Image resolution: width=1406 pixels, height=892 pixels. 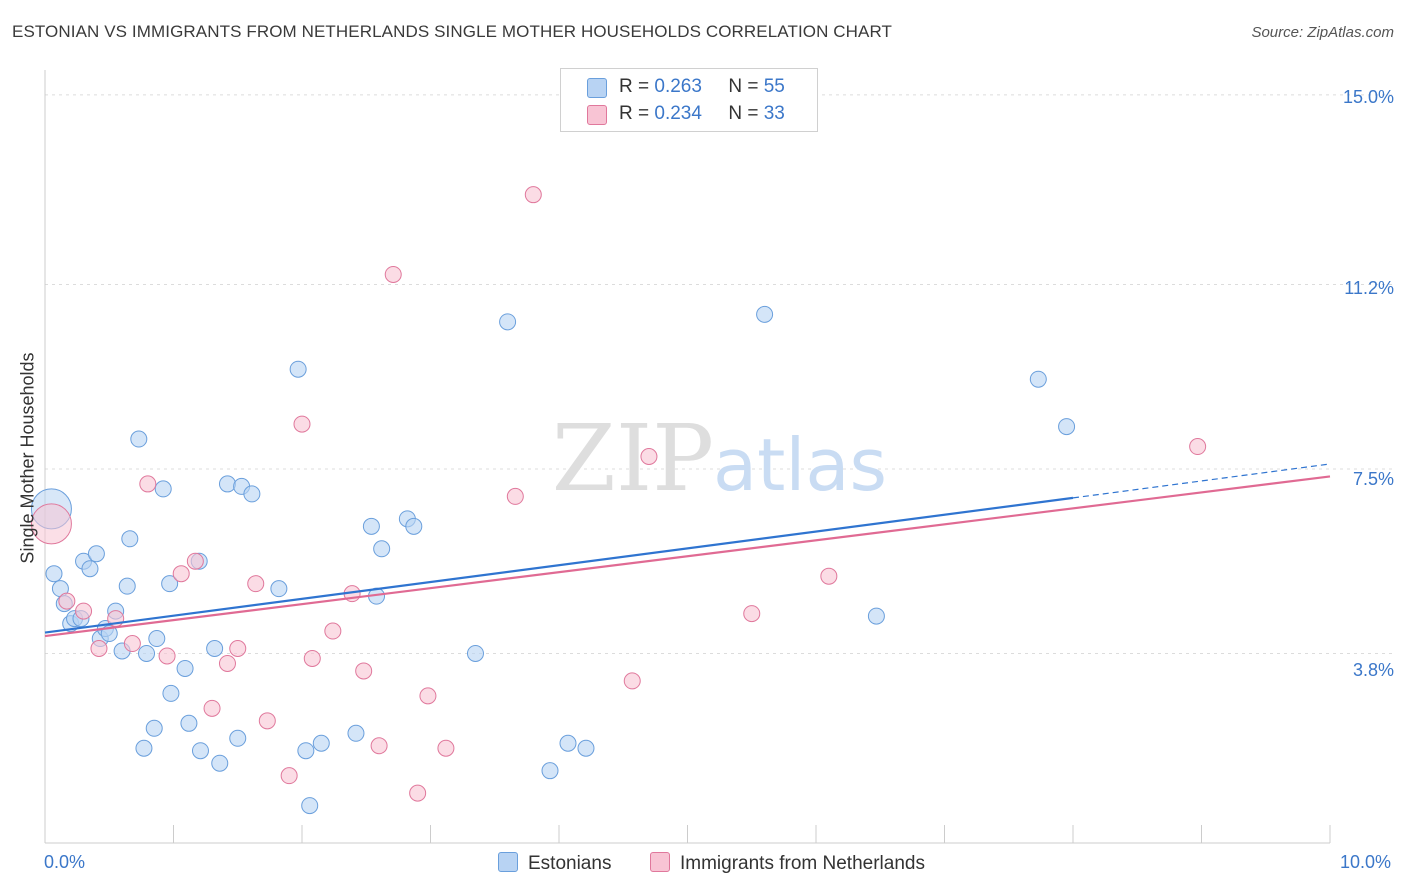 What do you see at coordinates (800, 465) in the screenshot?
I see `watermark-atlas: atlas` at bounding box center [800, 465].